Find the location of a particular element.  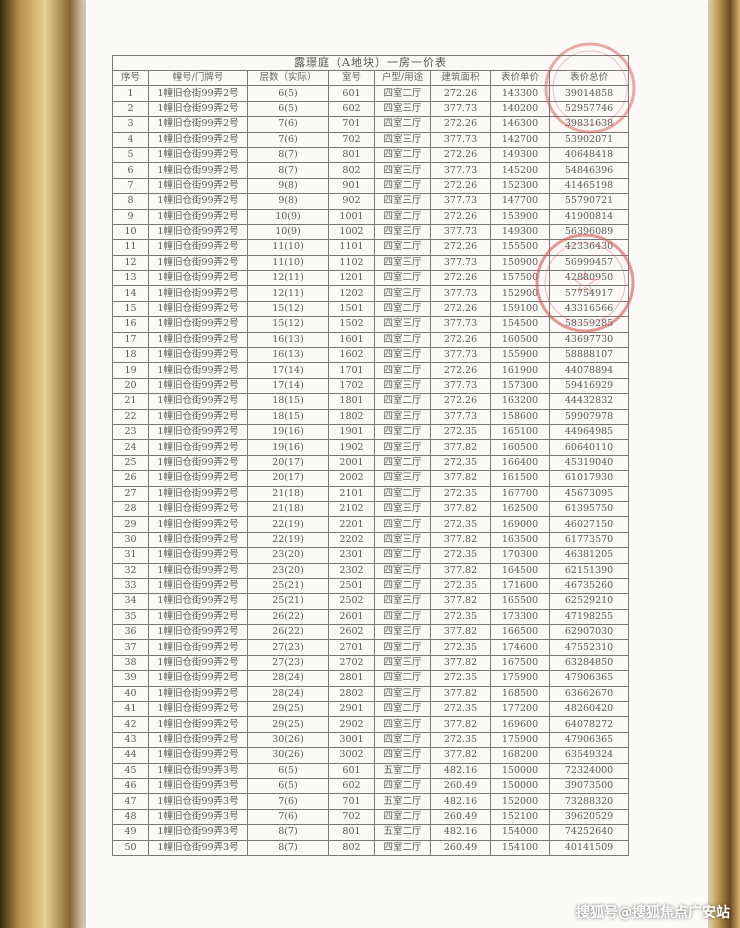

room-number: 2801 is located at coordinates (351, 678).